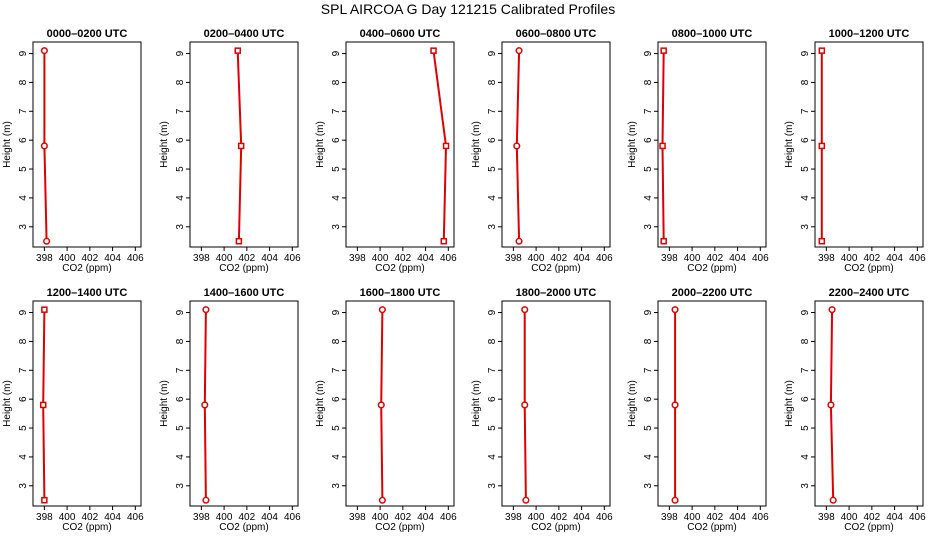 The width and height of the screenshot is (936, 540). Describe the element at coordinates (244, 34) in the screenshot. I see `panel-title: 0200–0400 UTC` at that location.